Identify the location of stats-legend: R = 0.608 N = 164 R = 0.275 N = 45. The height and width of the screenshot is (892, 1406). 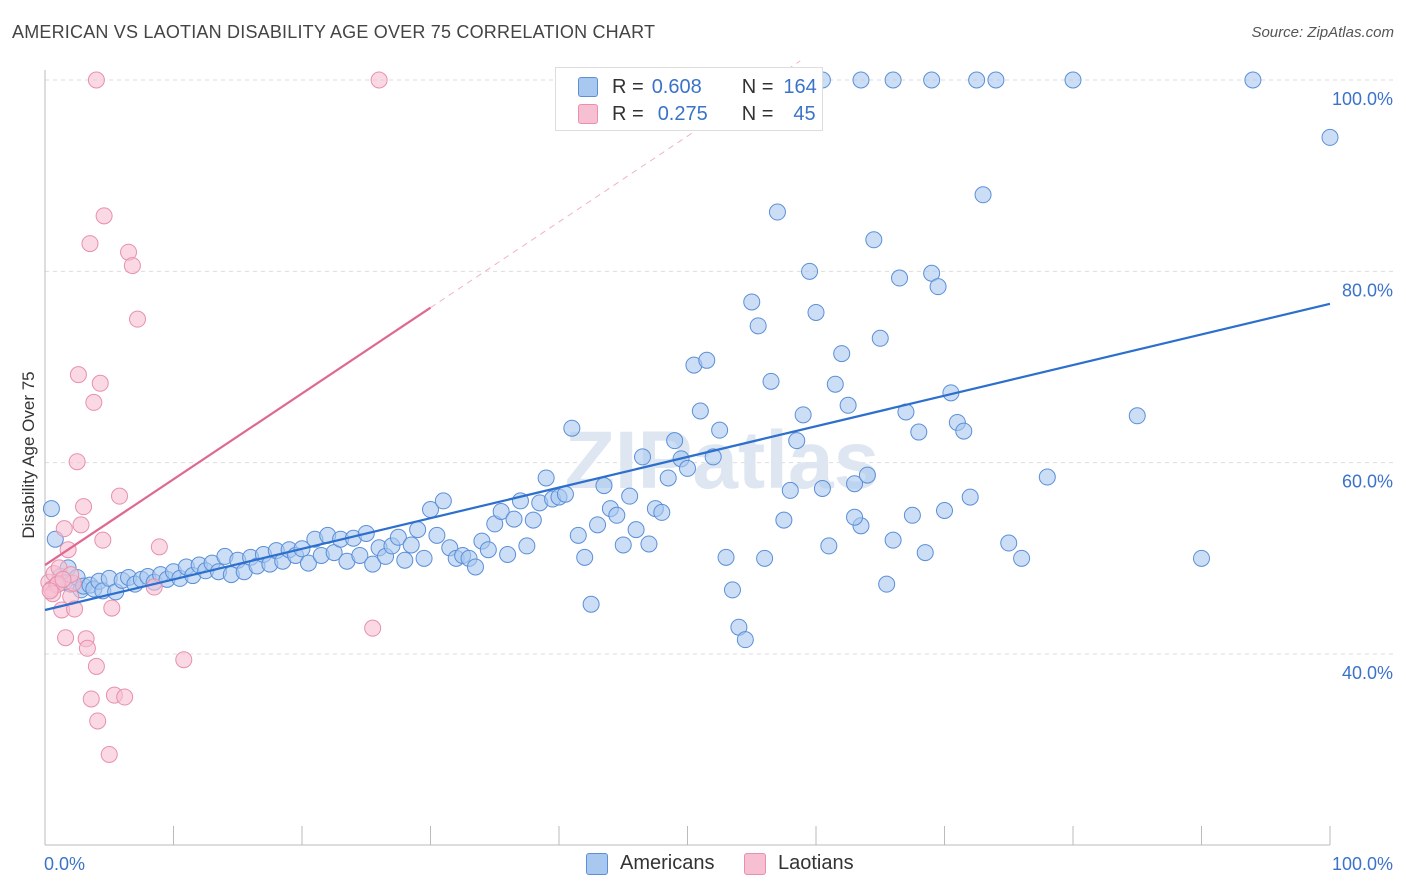
(689, 99).